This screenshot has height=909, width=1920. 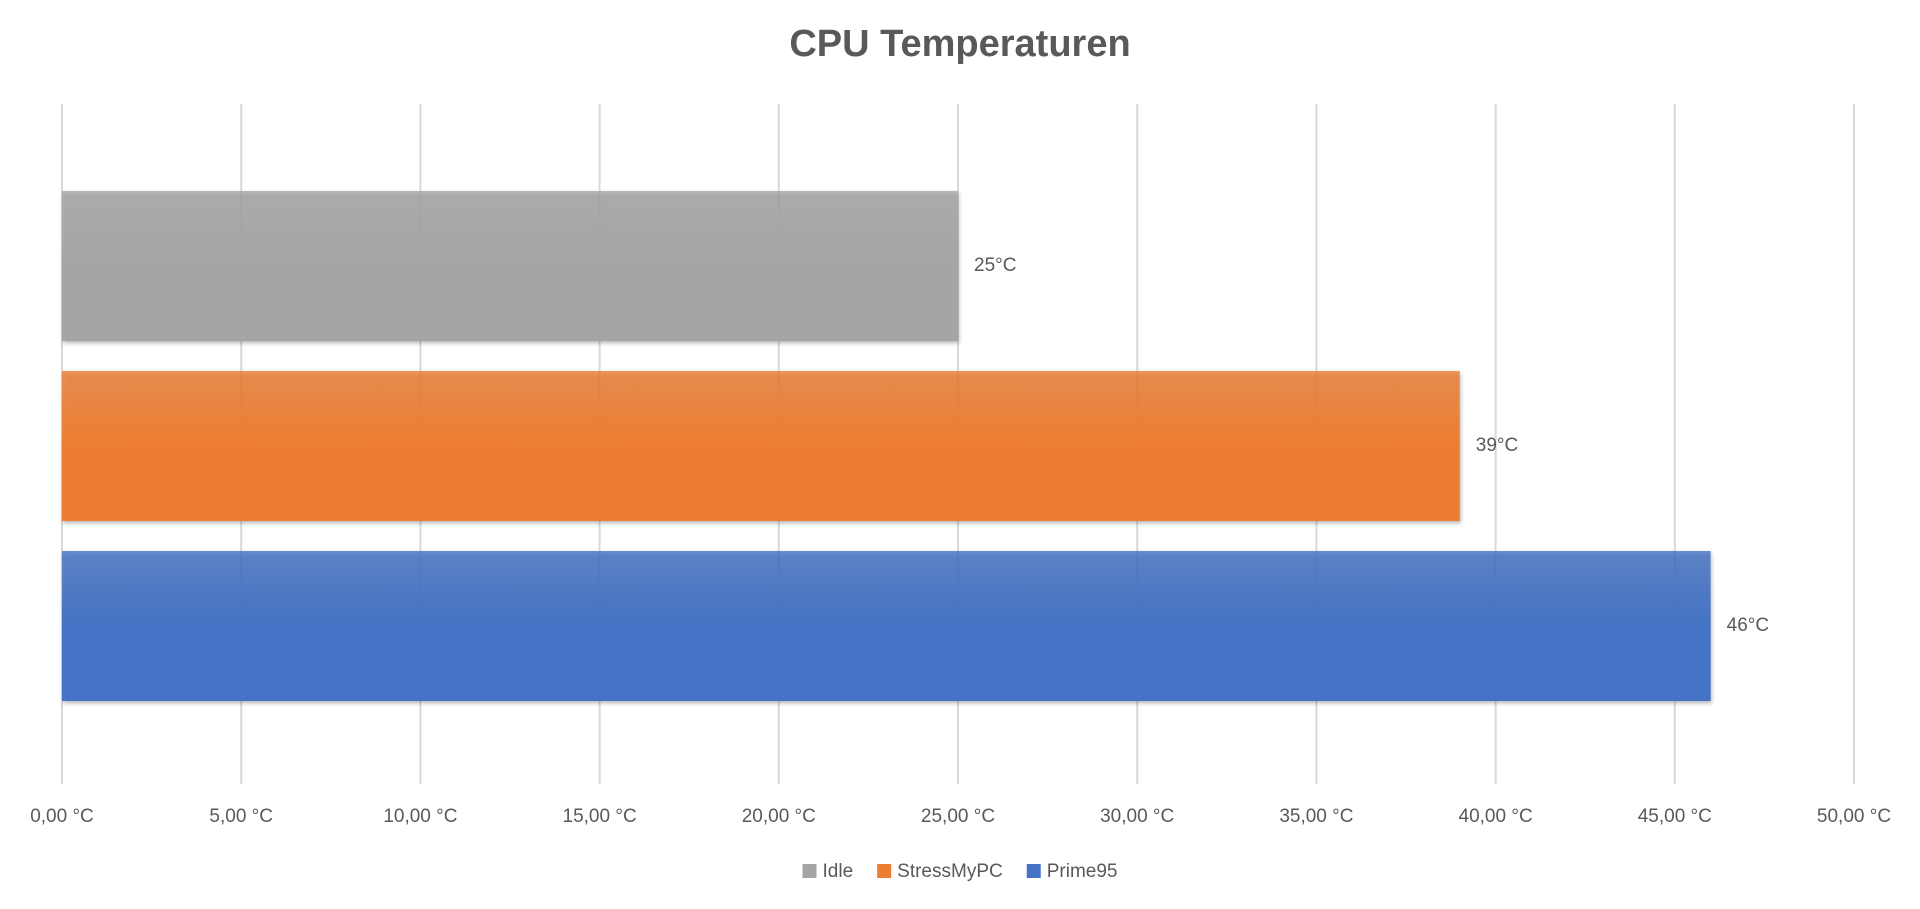 What do you see at coordinates (1496, 816) in the screenshot?
I see `x-tick-label: 40,00 °C` at bounding box center [1496, 816].